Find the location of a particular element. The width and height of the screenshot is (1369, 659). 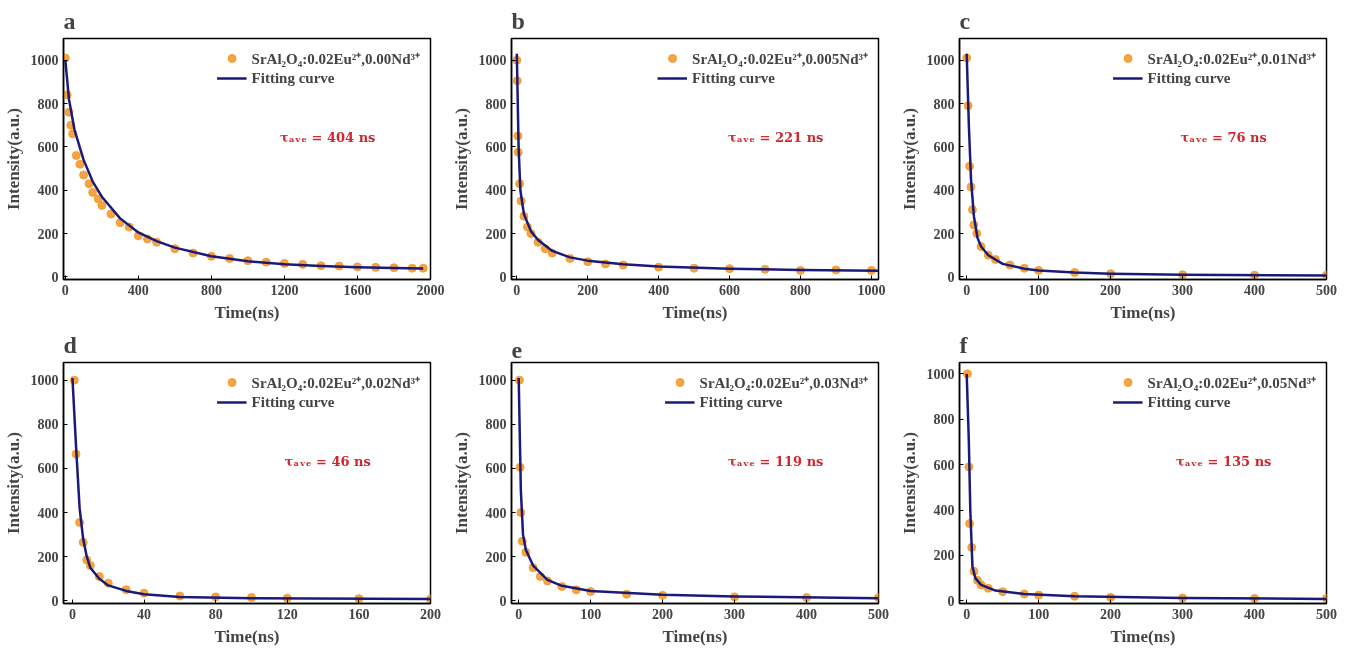

annotation: τₐᵥₑ = 119 ns is located at coordinates (776, 461).